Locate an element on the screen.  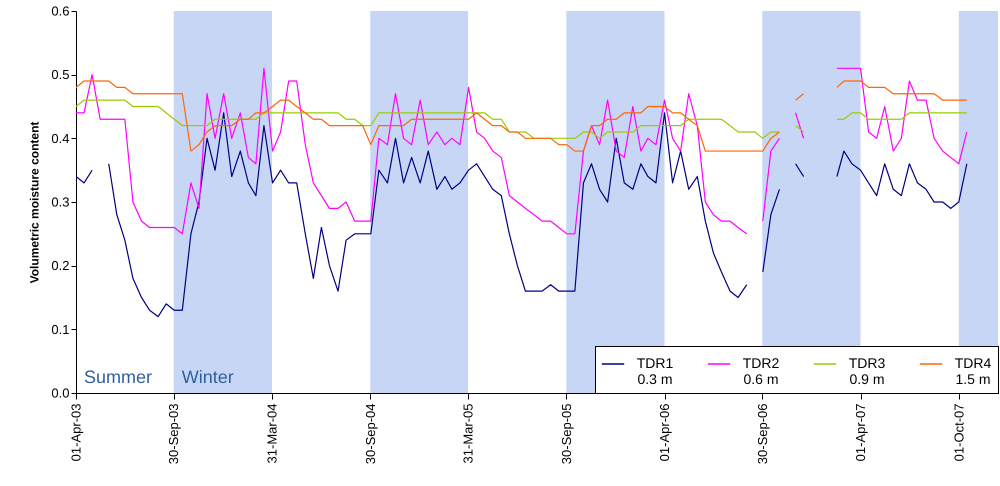
x-tick-label: 01-Oct-07 is located at coordinates (958, 433).